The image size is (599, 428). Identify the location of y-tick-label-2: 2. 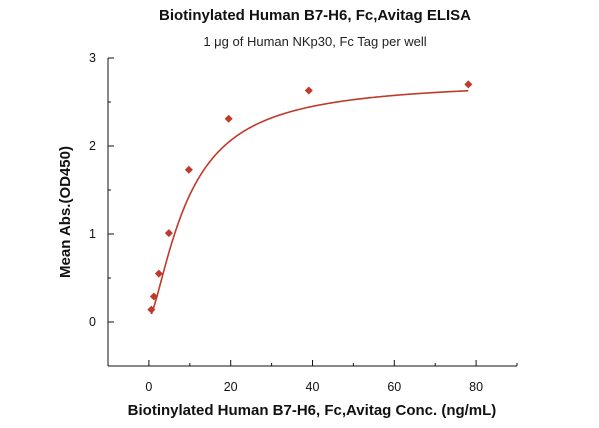
(92, 146).